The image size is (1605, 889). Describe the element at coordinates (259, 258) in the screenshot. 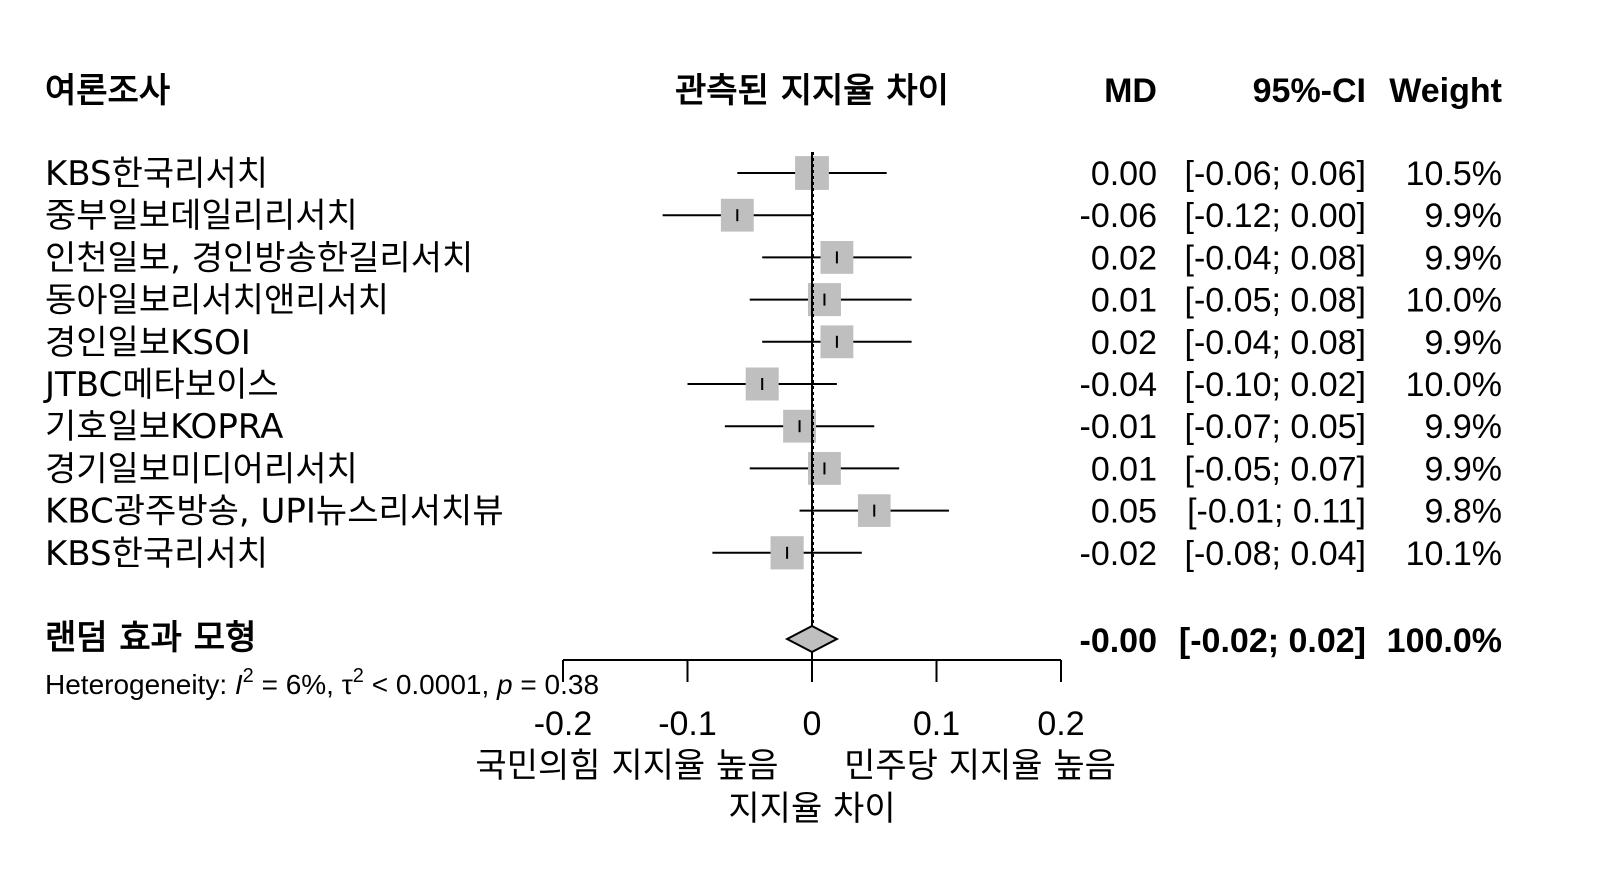

I see `study-label: 인천일보, 경인방송한길리서치` at that location.